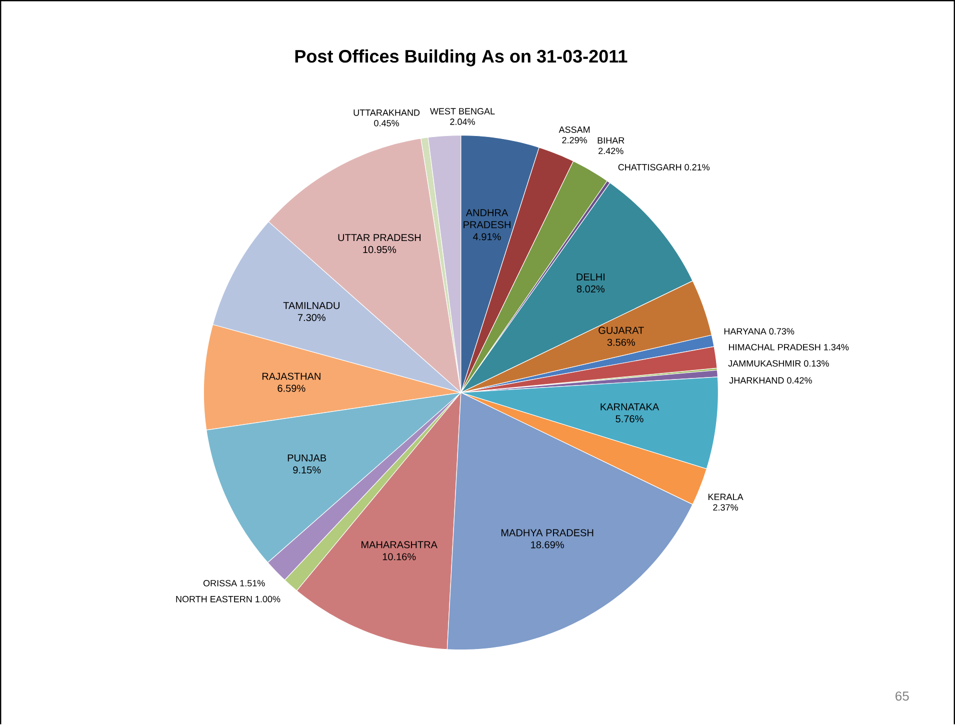  I want to click on data-label: 6.59%, so click(292, 388).